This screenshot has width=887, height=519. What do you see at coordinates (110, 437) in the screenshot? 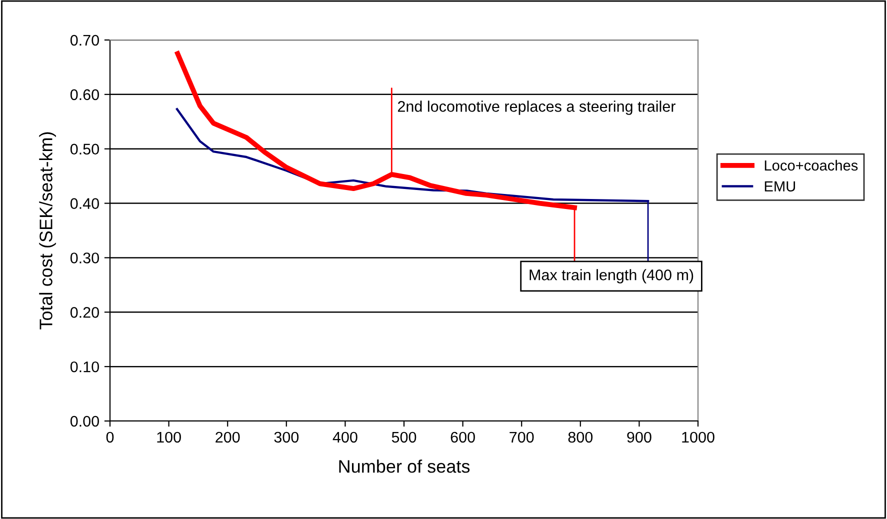
I see `x-tick-label: 0` at bounding box center [110, 437].